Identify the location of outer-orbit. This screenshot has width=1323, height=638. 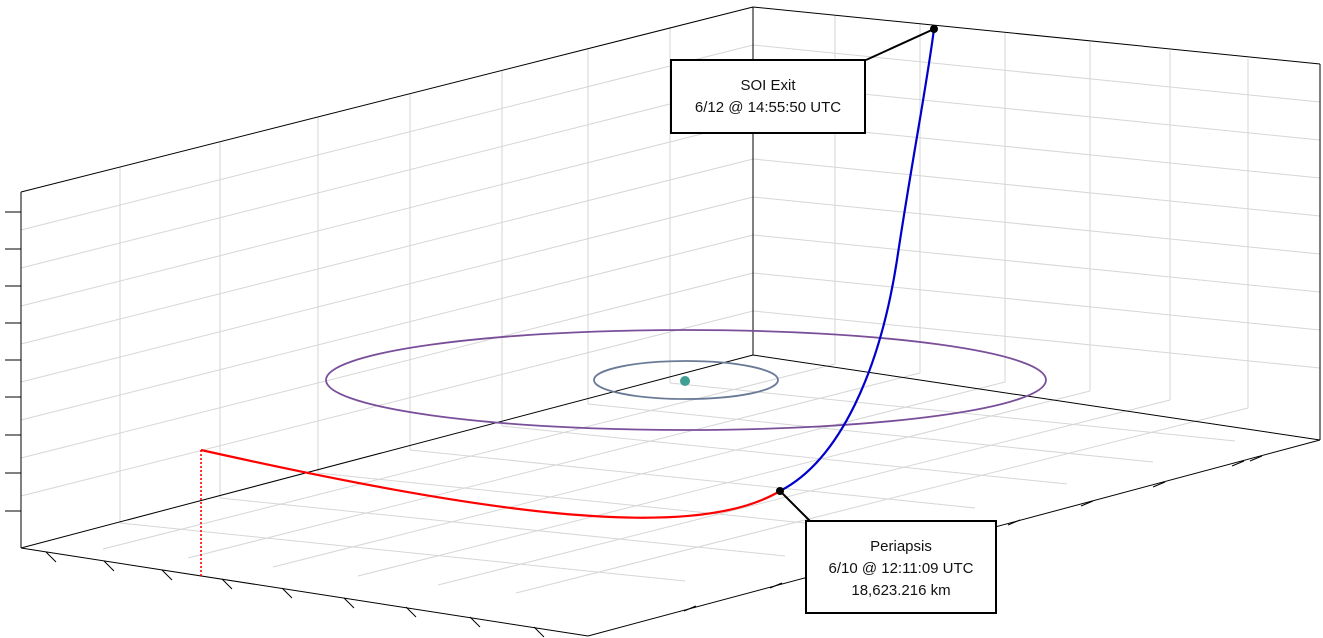
(686, 380).